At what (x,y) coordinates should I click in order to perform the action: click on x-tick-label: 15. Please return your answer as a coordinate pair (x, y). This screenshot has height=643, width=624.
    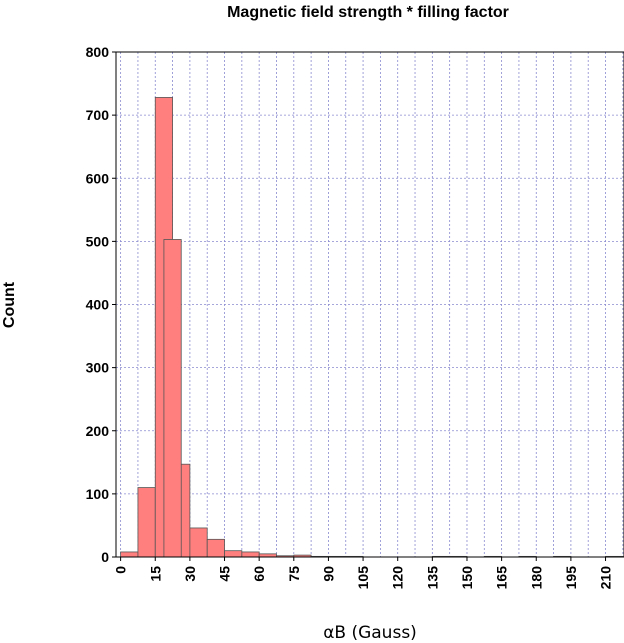
    Looking at the image, I should click on (155, 574).